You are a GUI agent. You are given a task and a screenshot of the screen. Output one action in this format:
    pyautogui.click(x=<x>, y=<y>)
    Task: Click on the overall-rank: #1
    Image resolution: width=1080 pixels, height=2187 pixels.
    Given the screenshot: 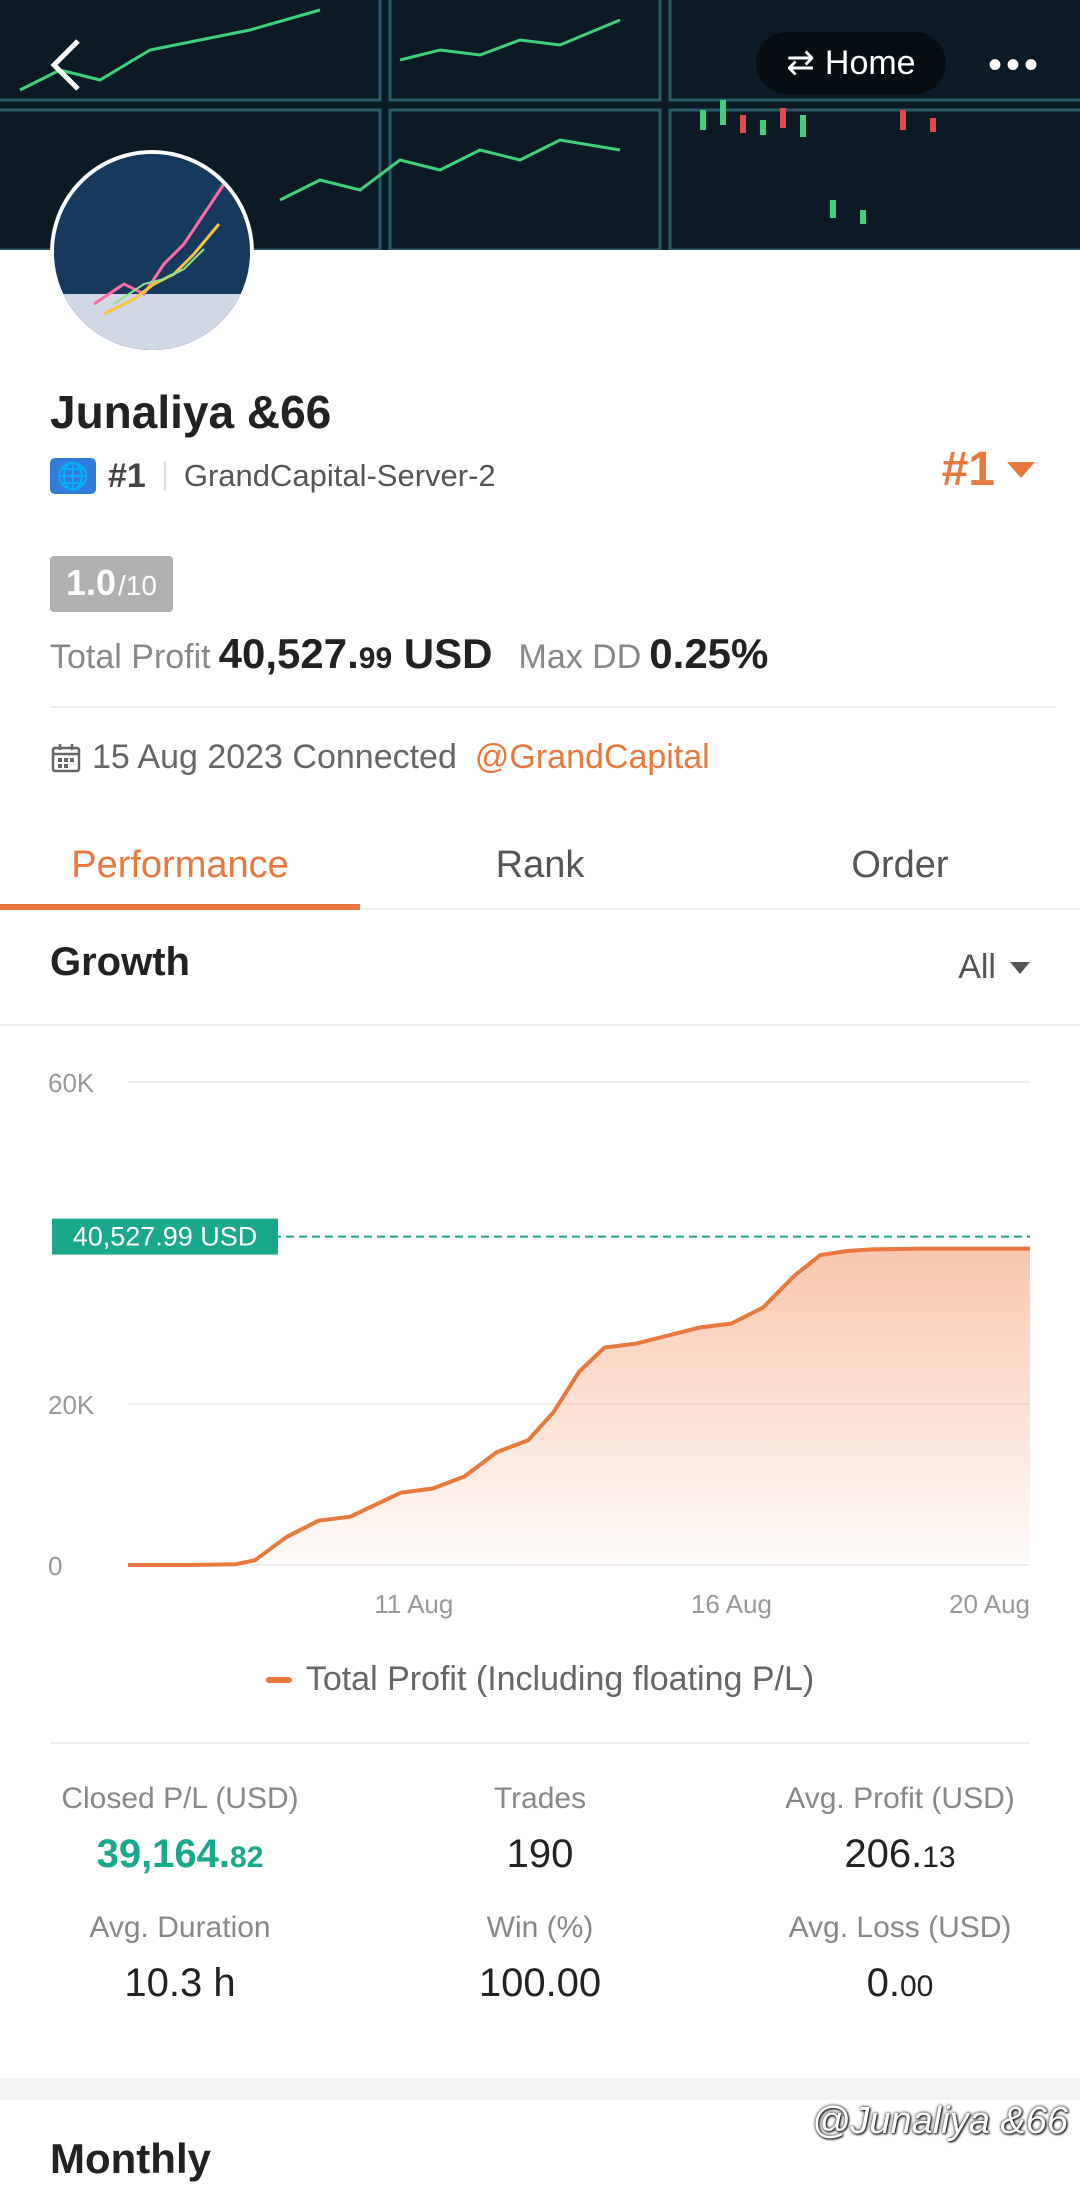 What is the action you would take?
    pyautogui.click(x=968, y=469)
    